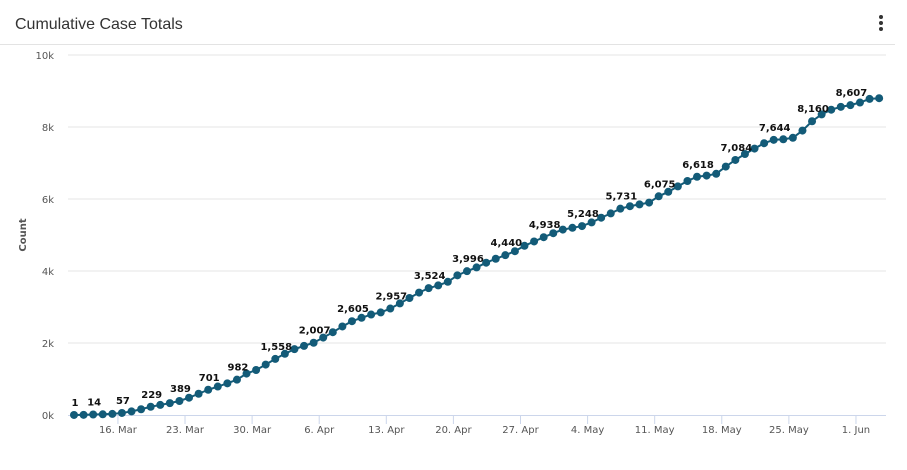 This screenshot has width=907, height=470. Describe the element at coordinates (468, 259) in the screenshot. I see `data-label: 3,996` at that location.